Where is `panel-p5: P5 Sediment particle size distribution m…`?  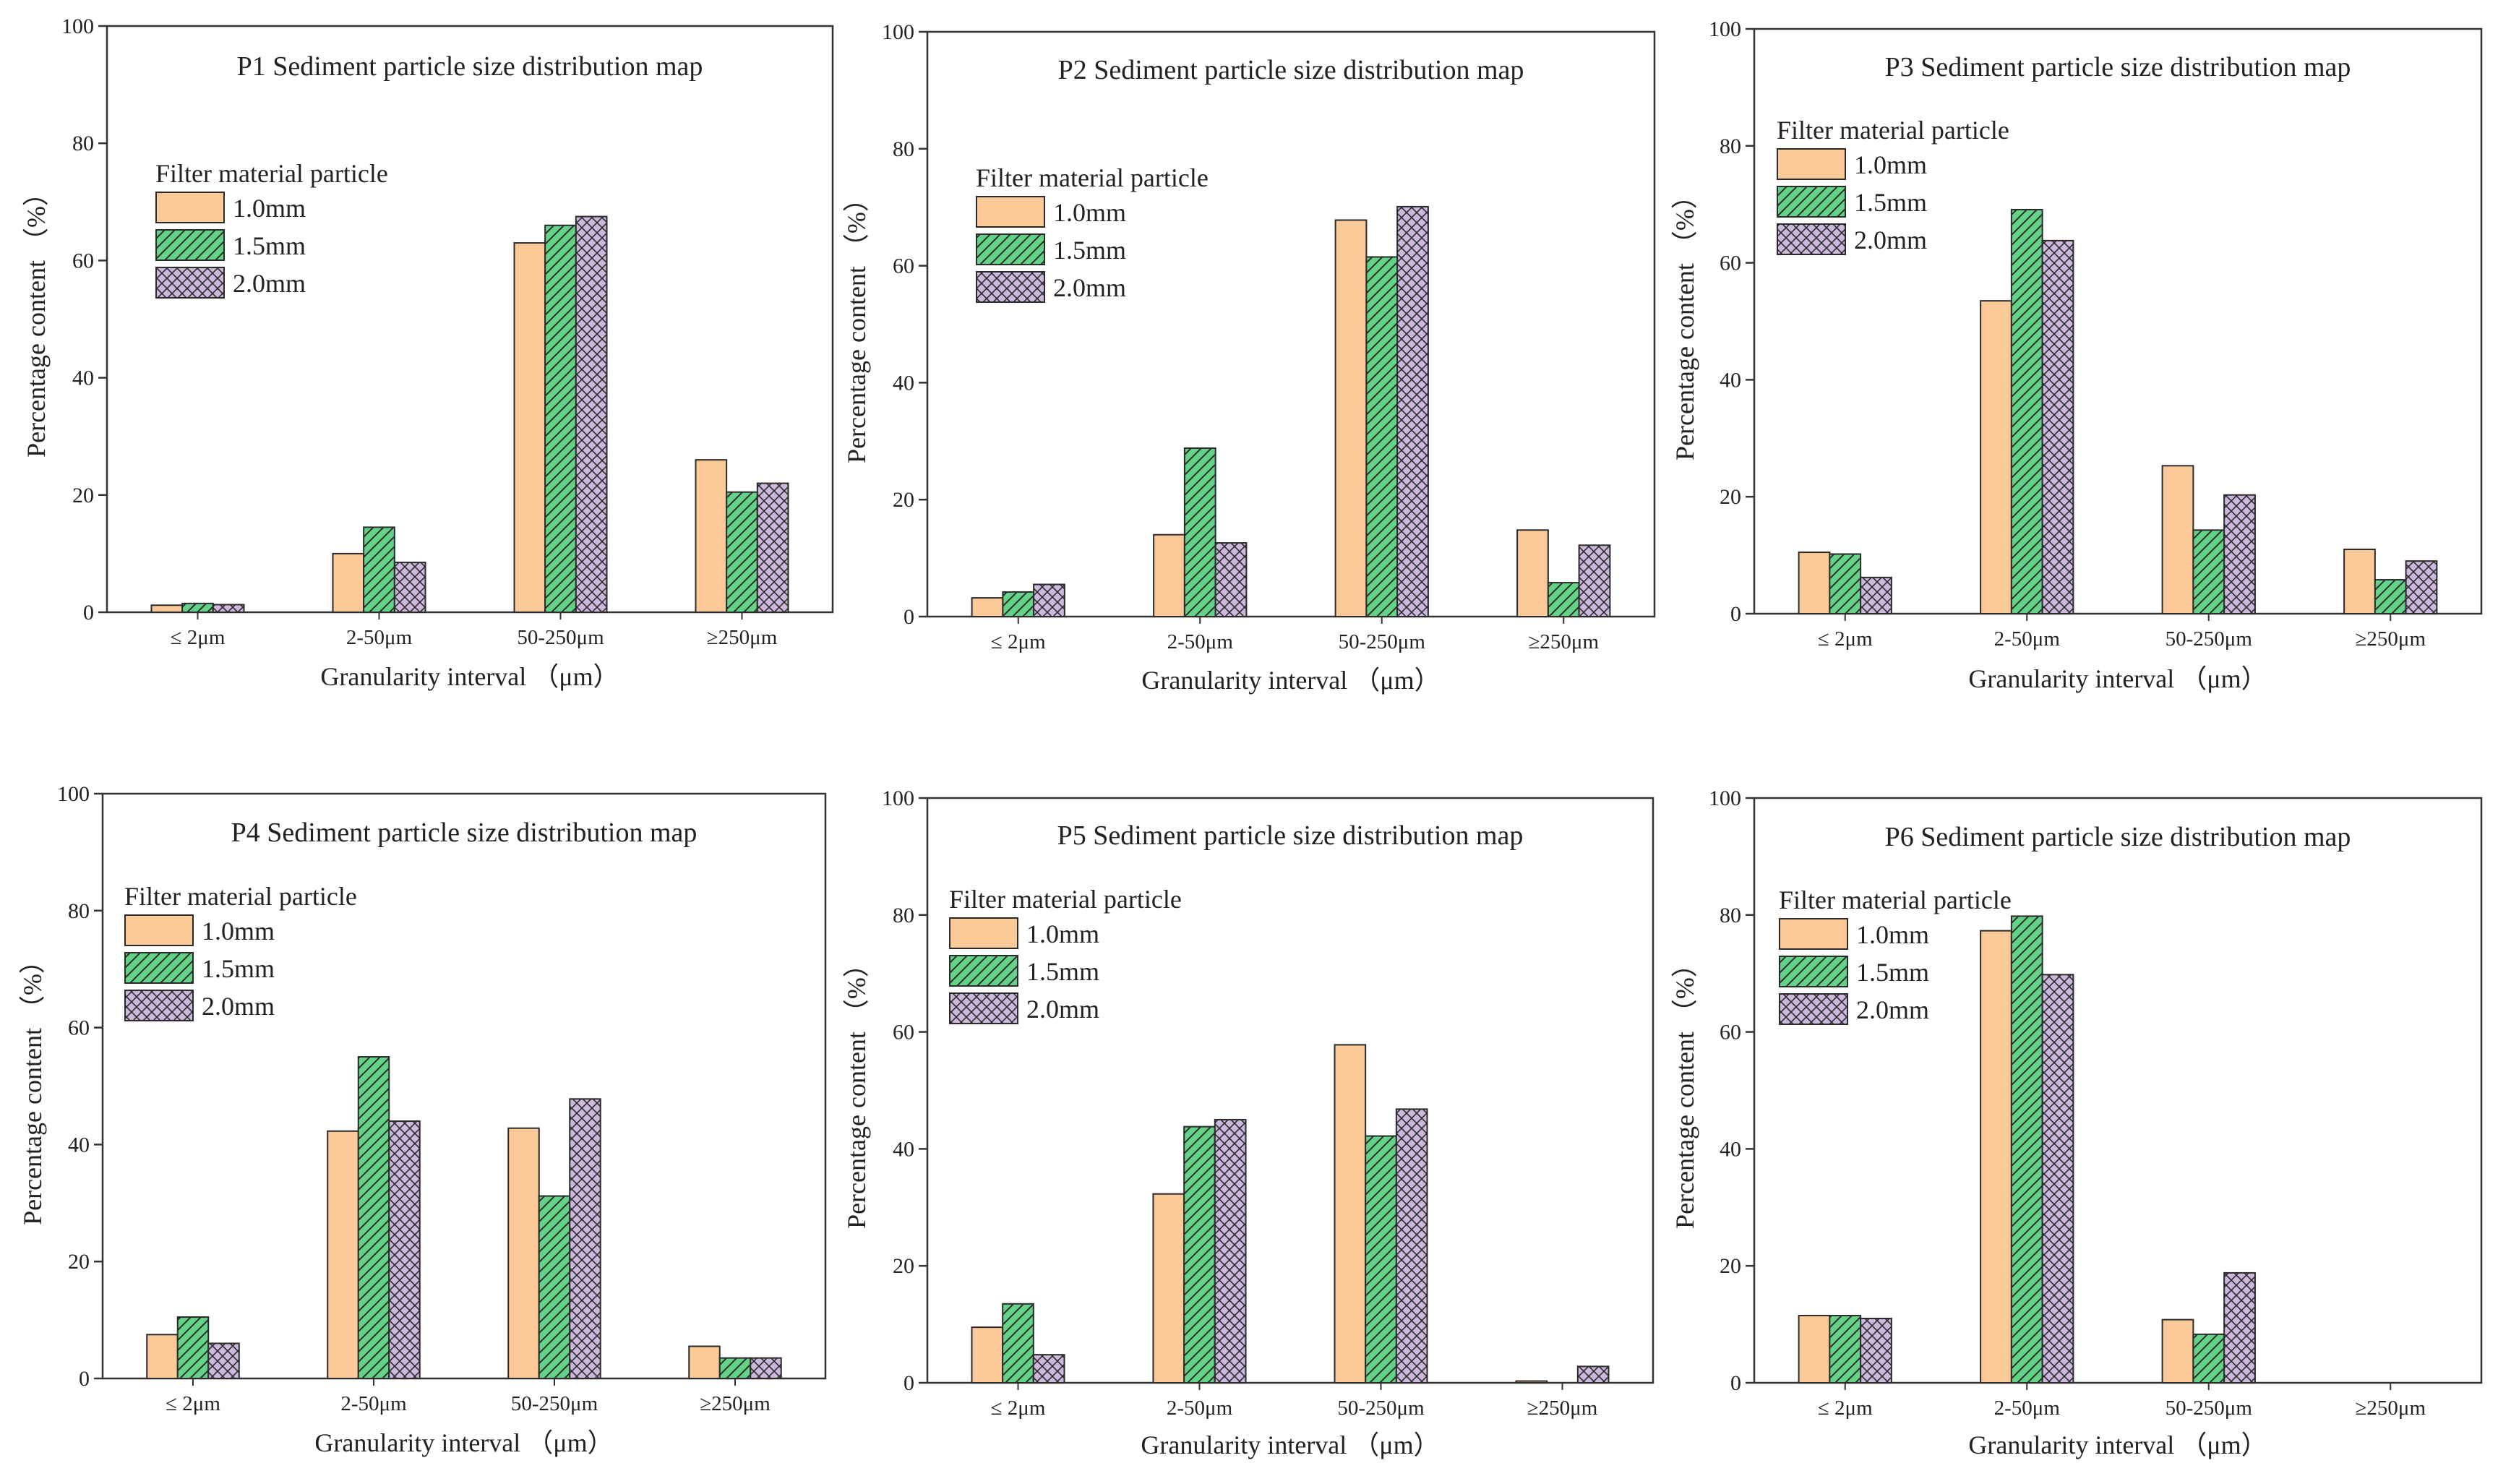 panel-p5: P5 Sediment particle size distribution m… is located at coordinates (1248, 1122).